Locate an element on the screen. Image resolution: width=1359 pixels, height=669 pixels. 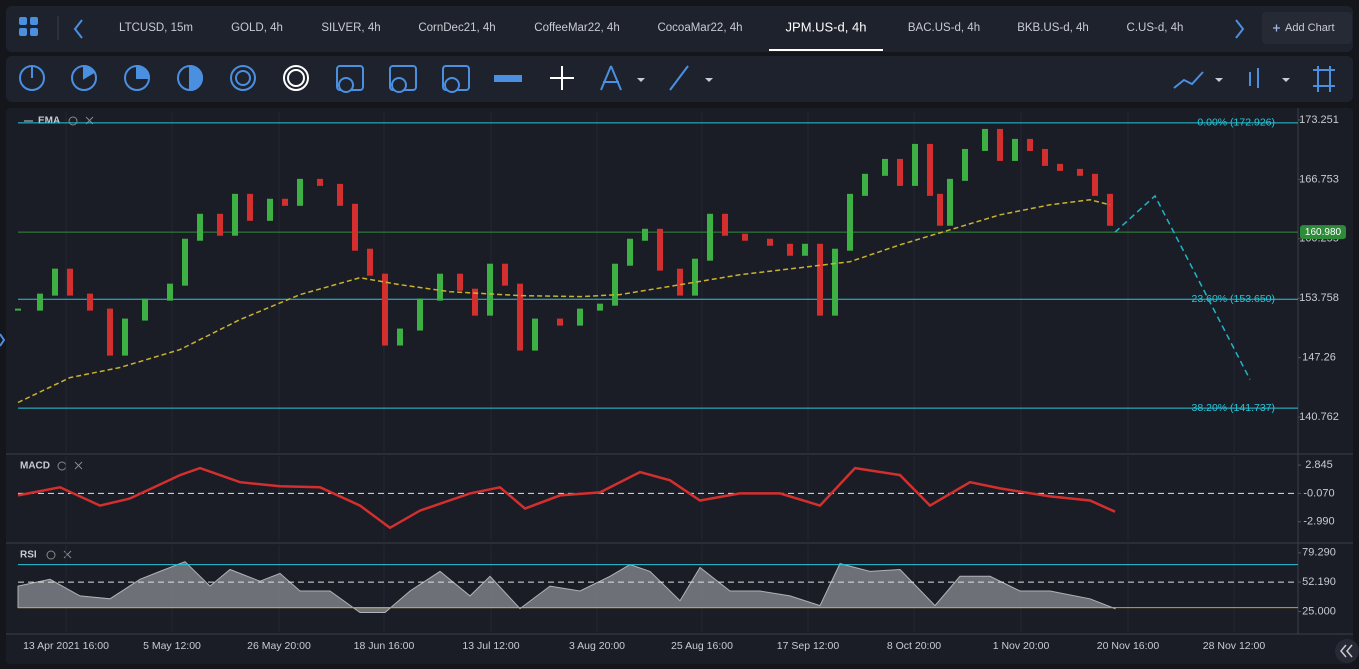
fib-label: 23.60% (153.650) is located at coordinates (1233, 299).